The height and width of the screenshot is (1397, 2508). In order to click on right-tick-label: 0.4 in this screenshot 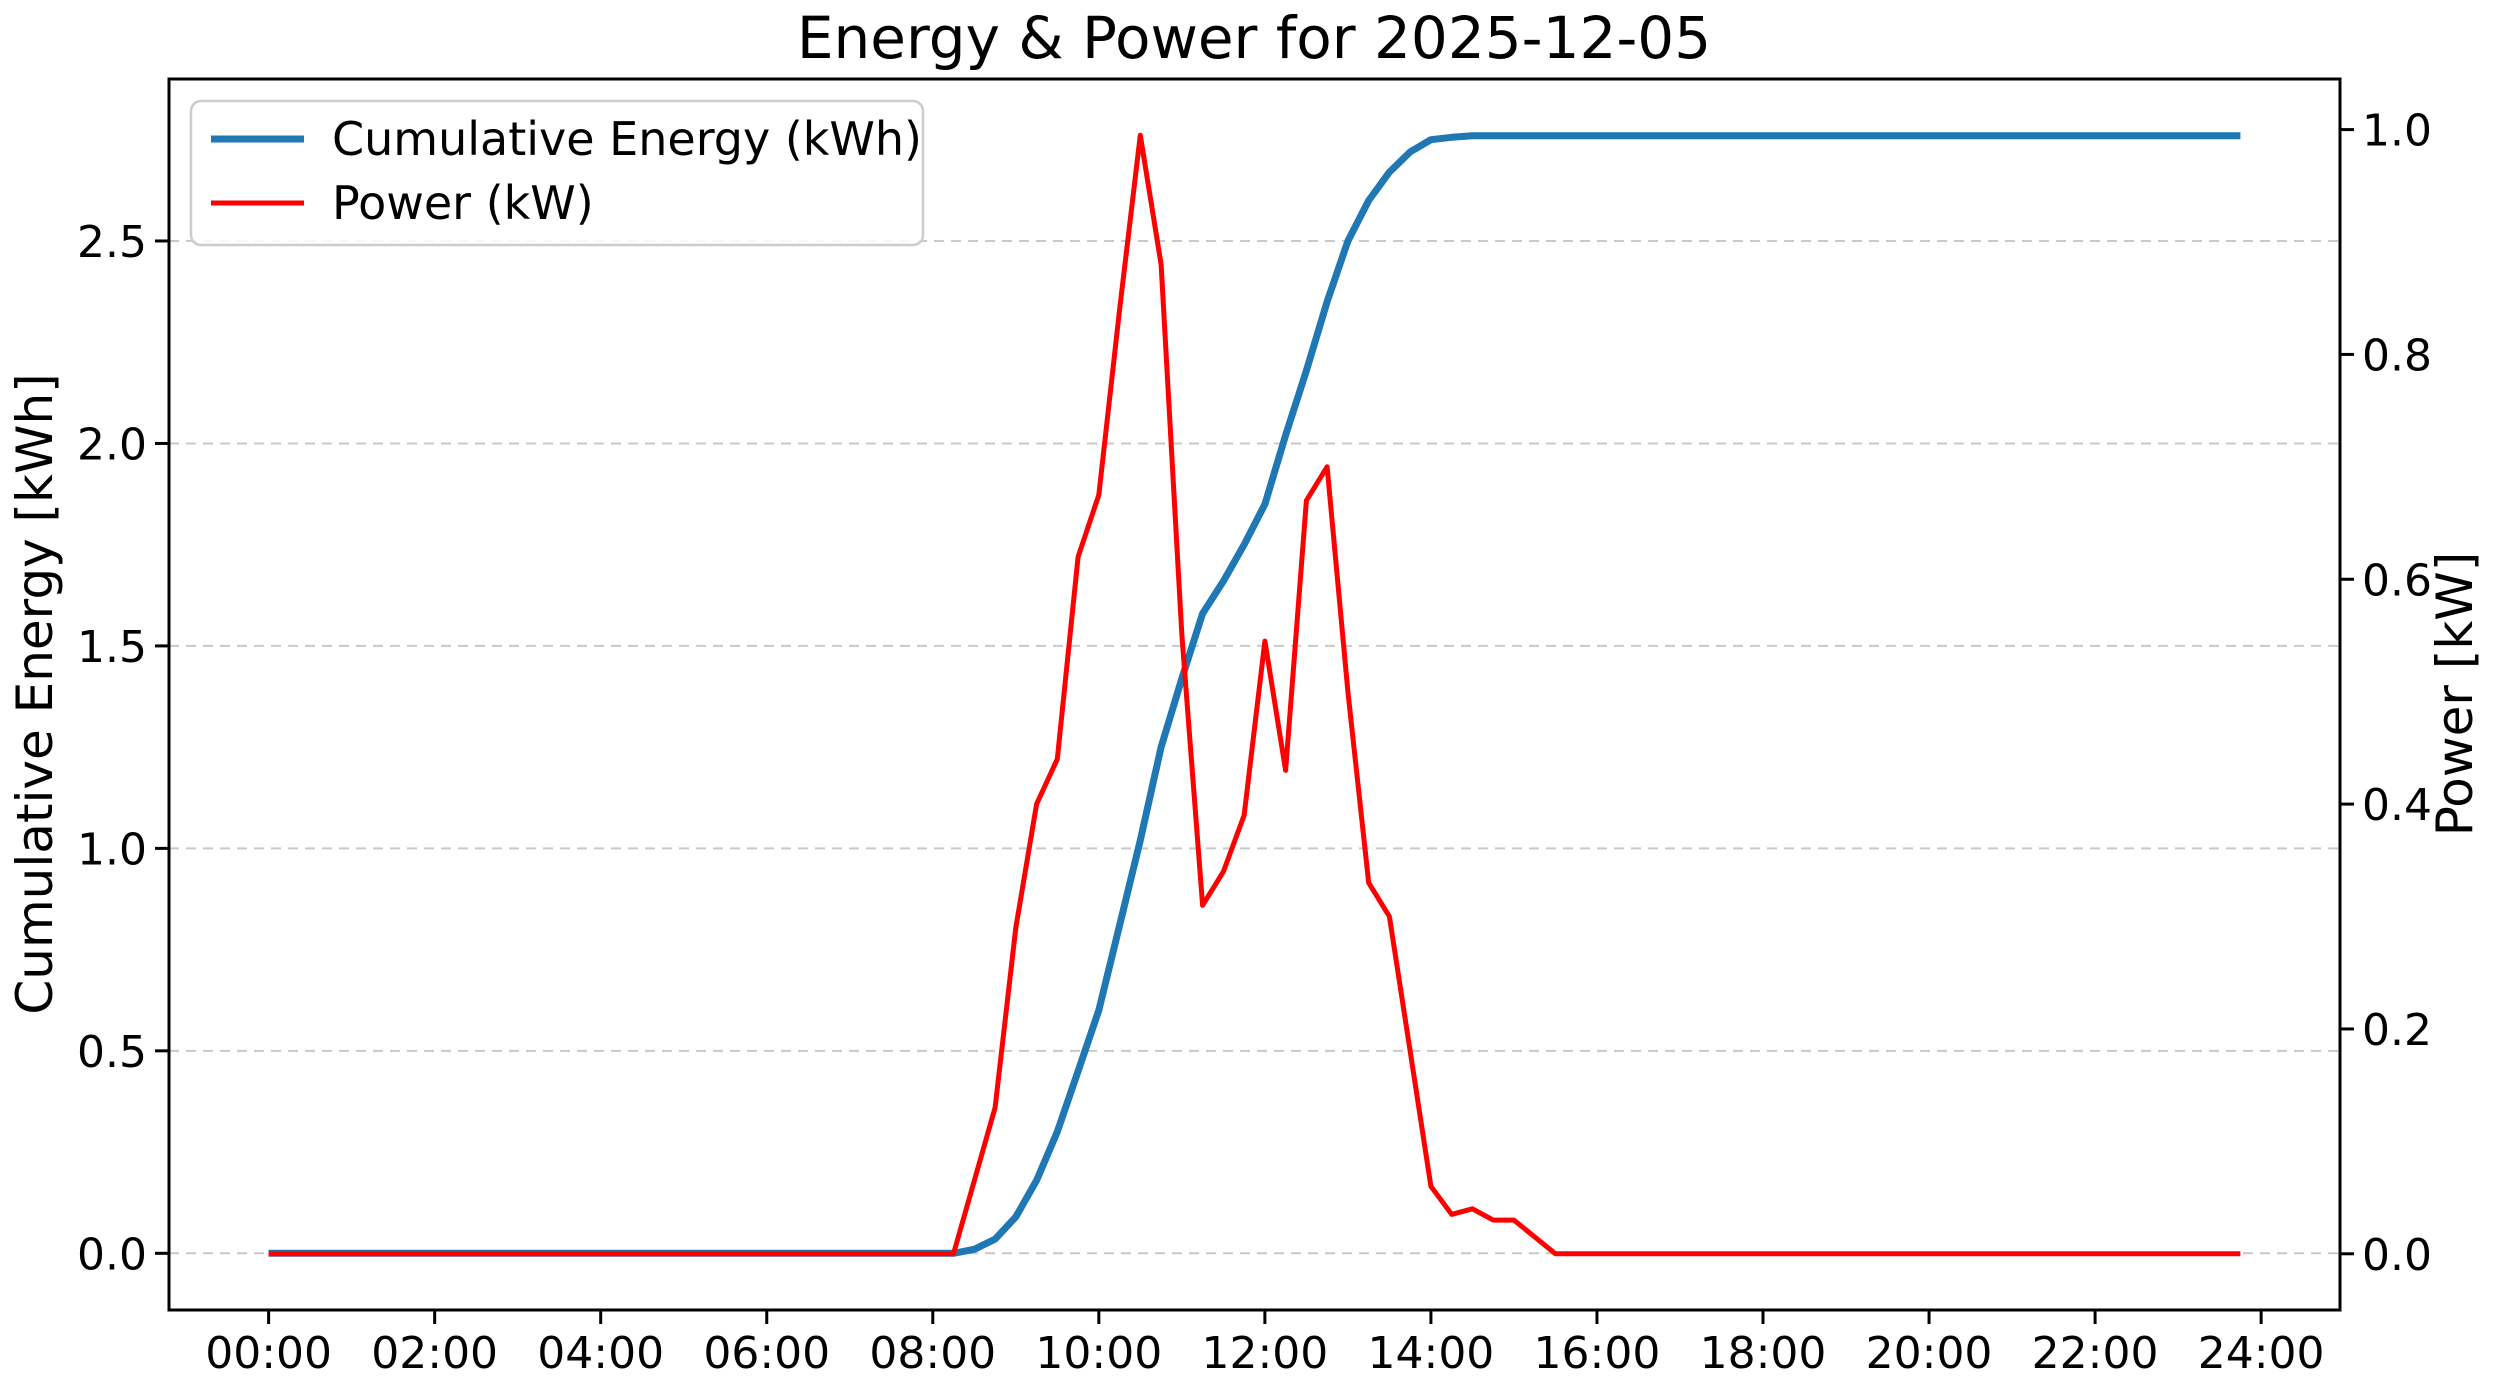, I will do `click(2397, 805)`.